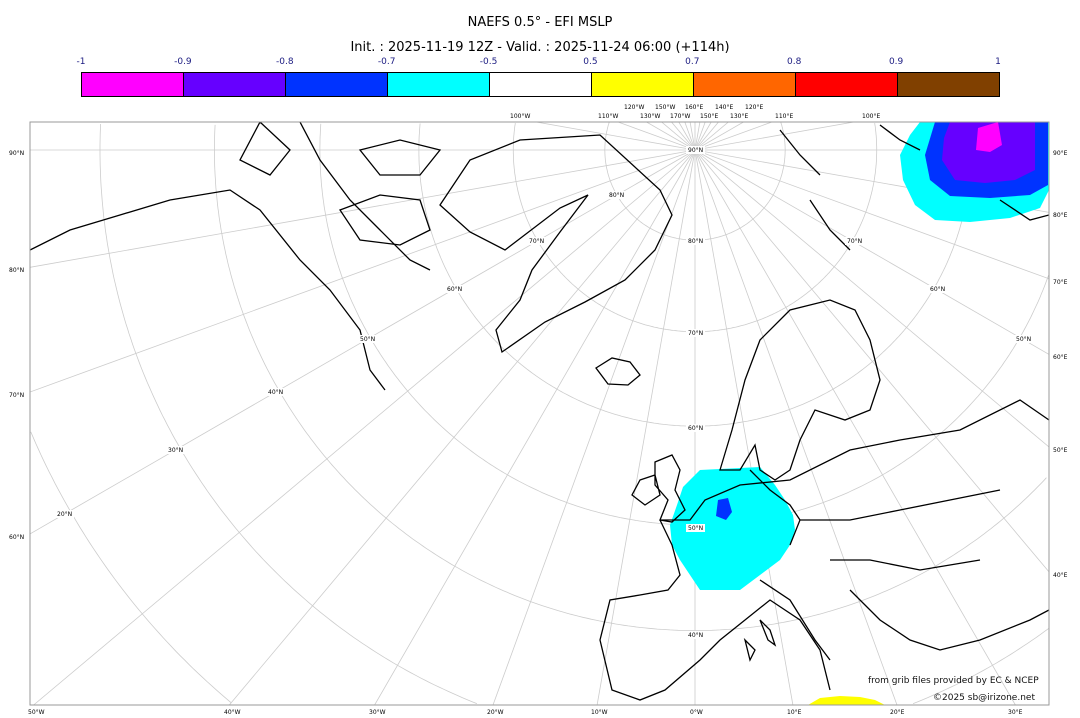  I want to click on meridian--110, so click(656, 136).